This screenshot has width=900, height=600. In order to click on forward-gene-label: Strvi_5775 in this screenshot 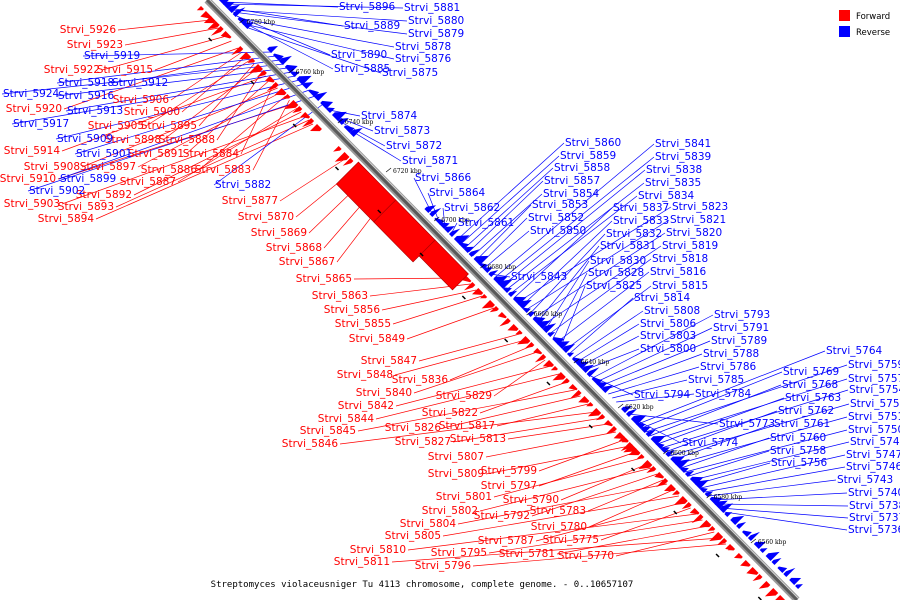, I will do `click(571, 540)`.